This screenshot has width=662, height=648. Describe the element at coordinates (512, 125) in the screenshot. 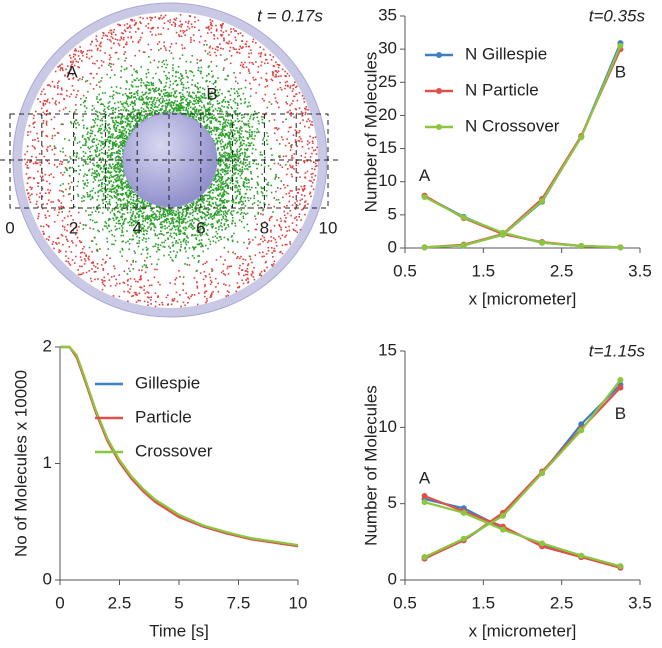

I see `legend-label: N Crossover` at that location.